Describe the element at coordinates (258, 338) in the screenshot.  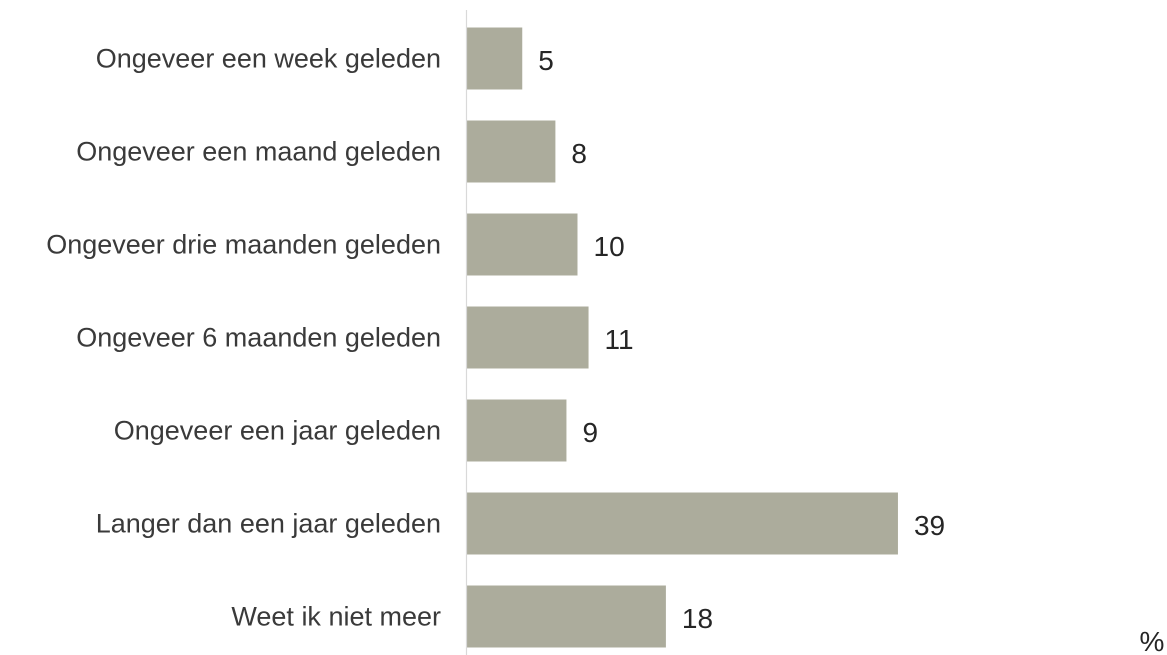
I see `category-label: Ongeveer 6 maanden geleden` at that location.